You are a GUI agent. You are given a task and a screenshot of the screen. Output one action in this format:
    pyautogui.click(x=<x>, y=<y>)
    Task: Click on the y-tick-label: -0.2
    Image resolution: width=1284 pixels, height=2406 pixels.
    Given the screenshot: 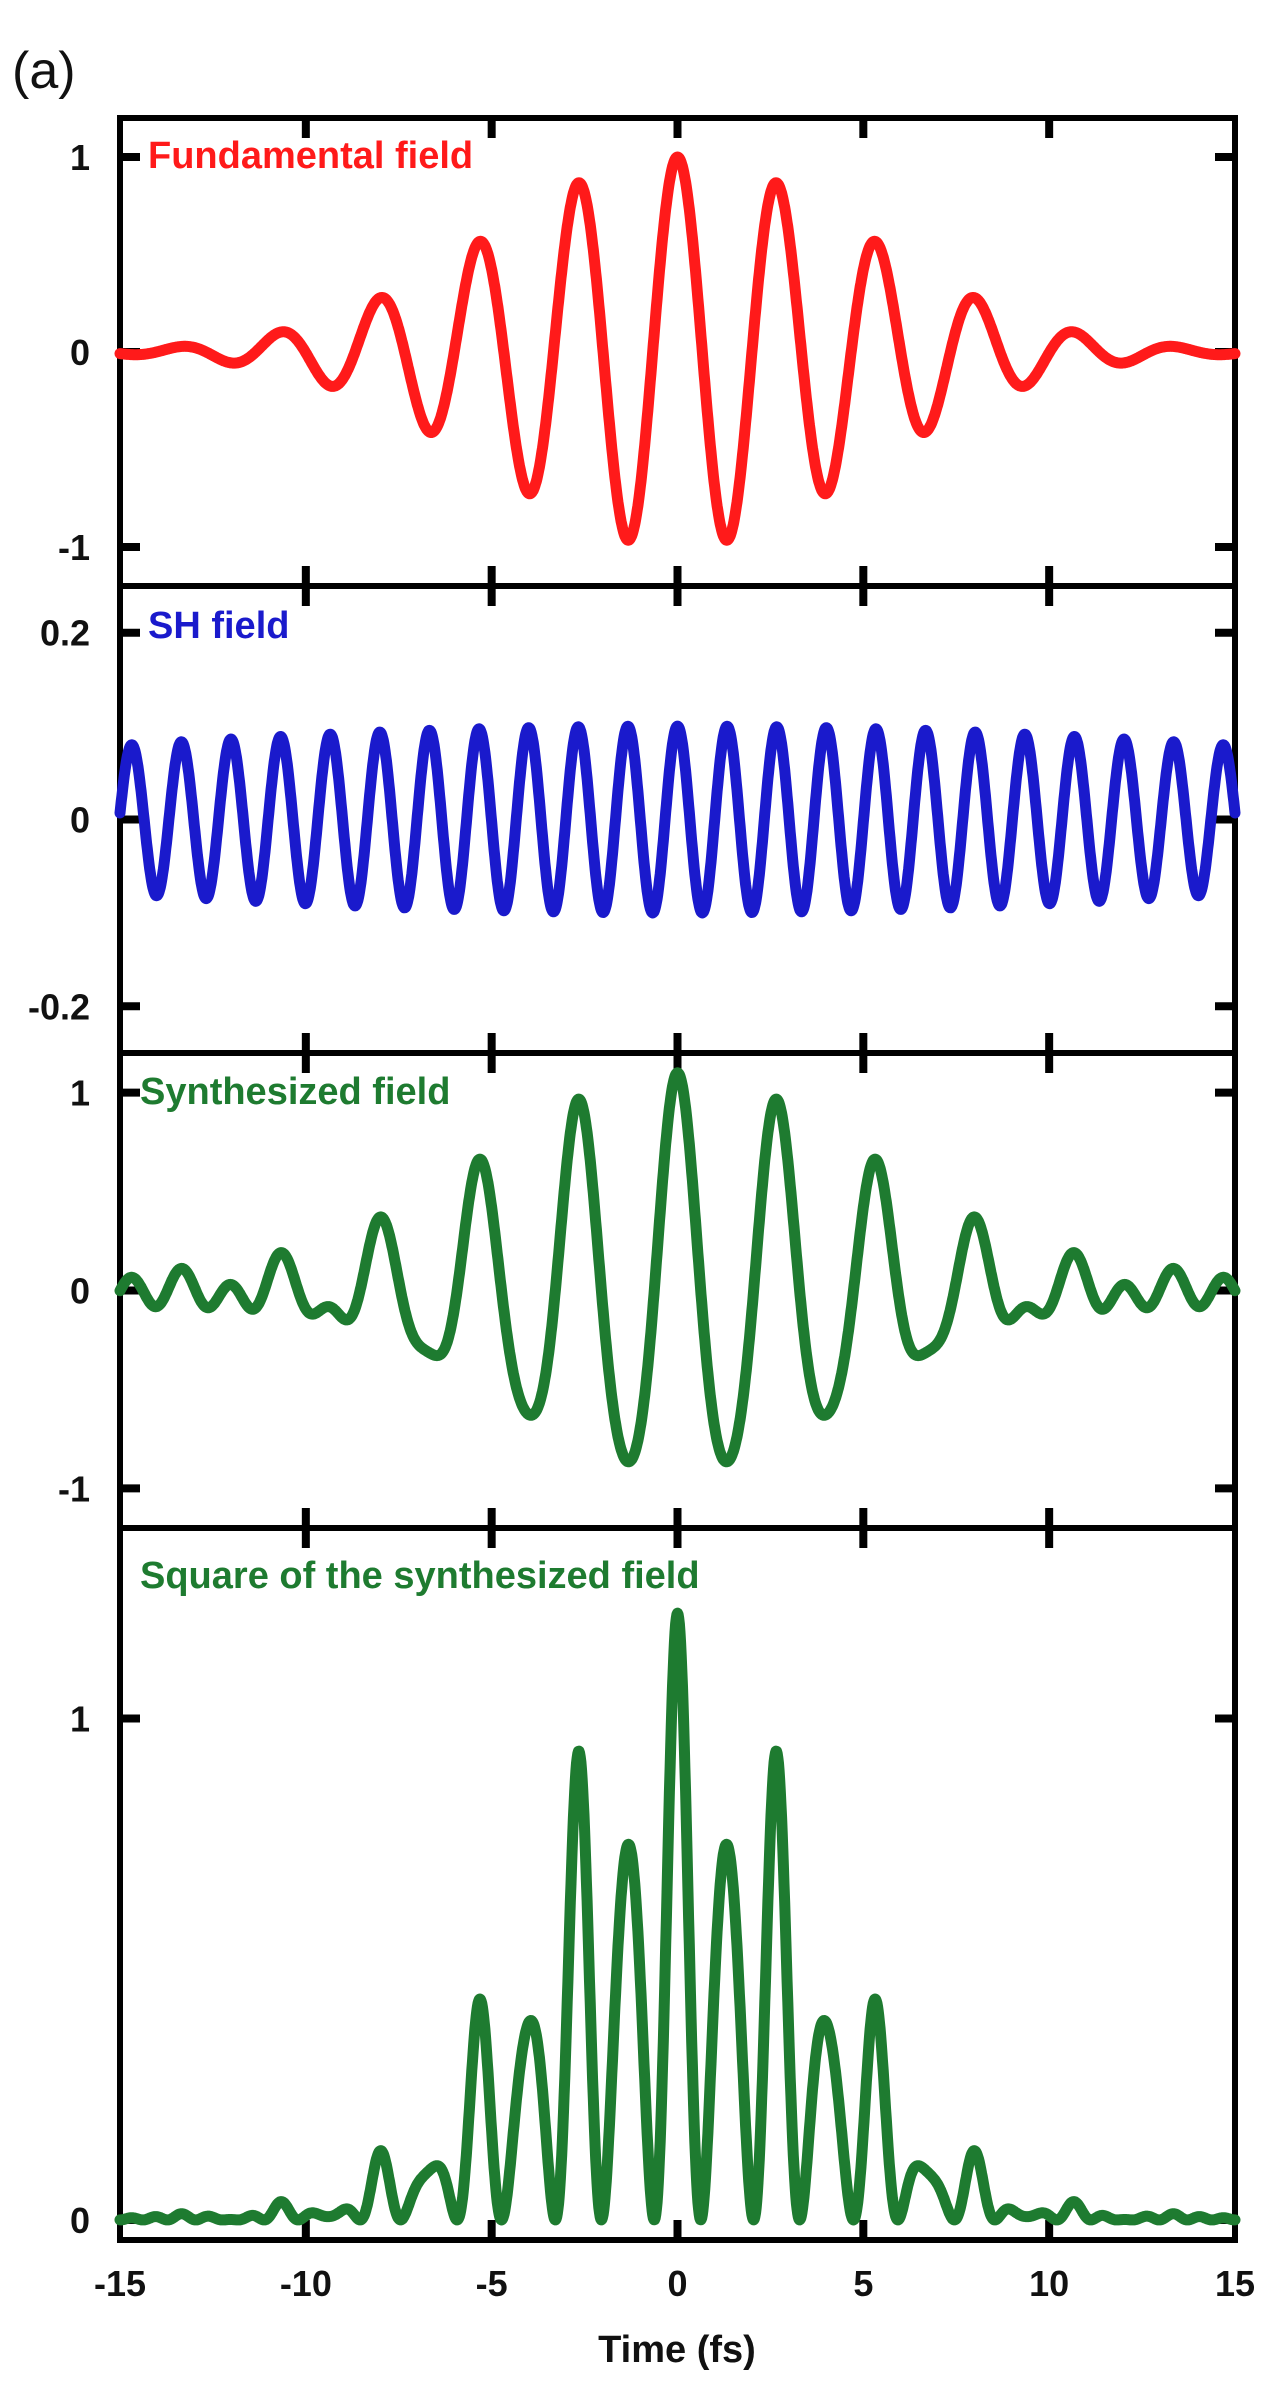 What is the action you would take?
    pyautogui.click(x=59, y=1006)
    